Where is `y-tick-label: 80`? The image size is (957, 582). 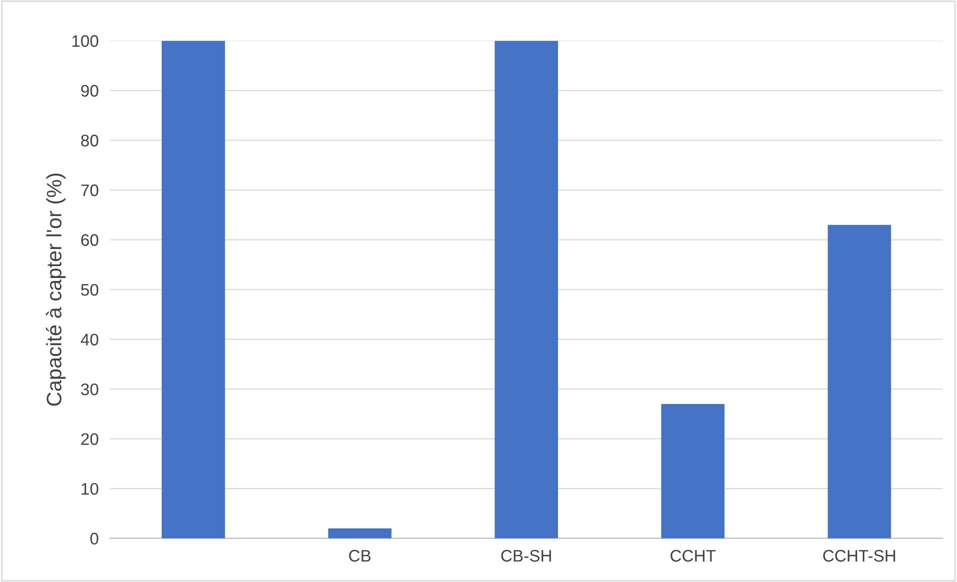 y-tick-label: 80 is located at coordinates (89, 140).